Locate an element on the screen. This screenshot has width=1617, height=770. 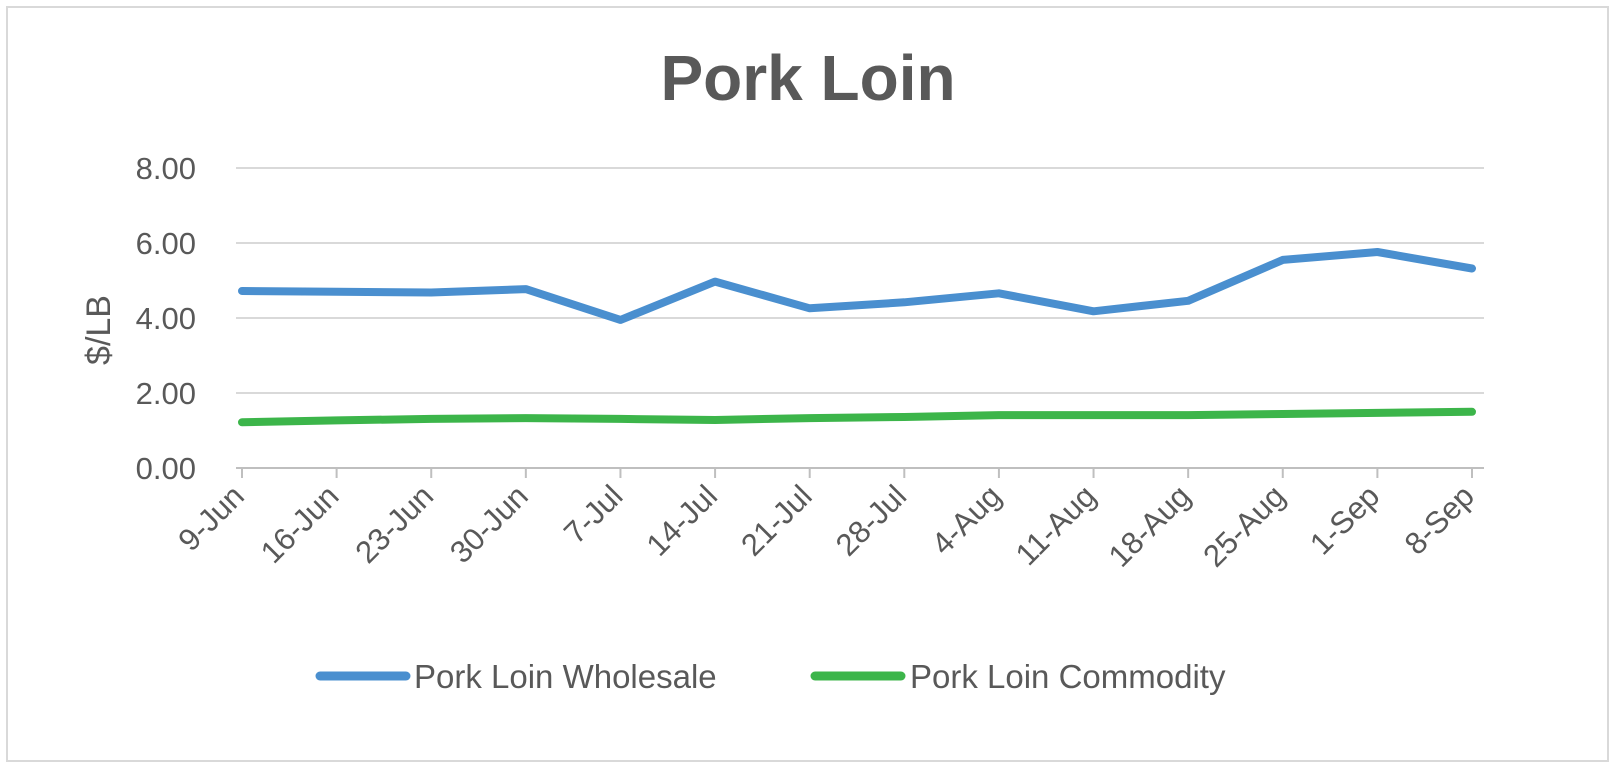
y-axis-title: $/LB is located at coordinates (99, 330).